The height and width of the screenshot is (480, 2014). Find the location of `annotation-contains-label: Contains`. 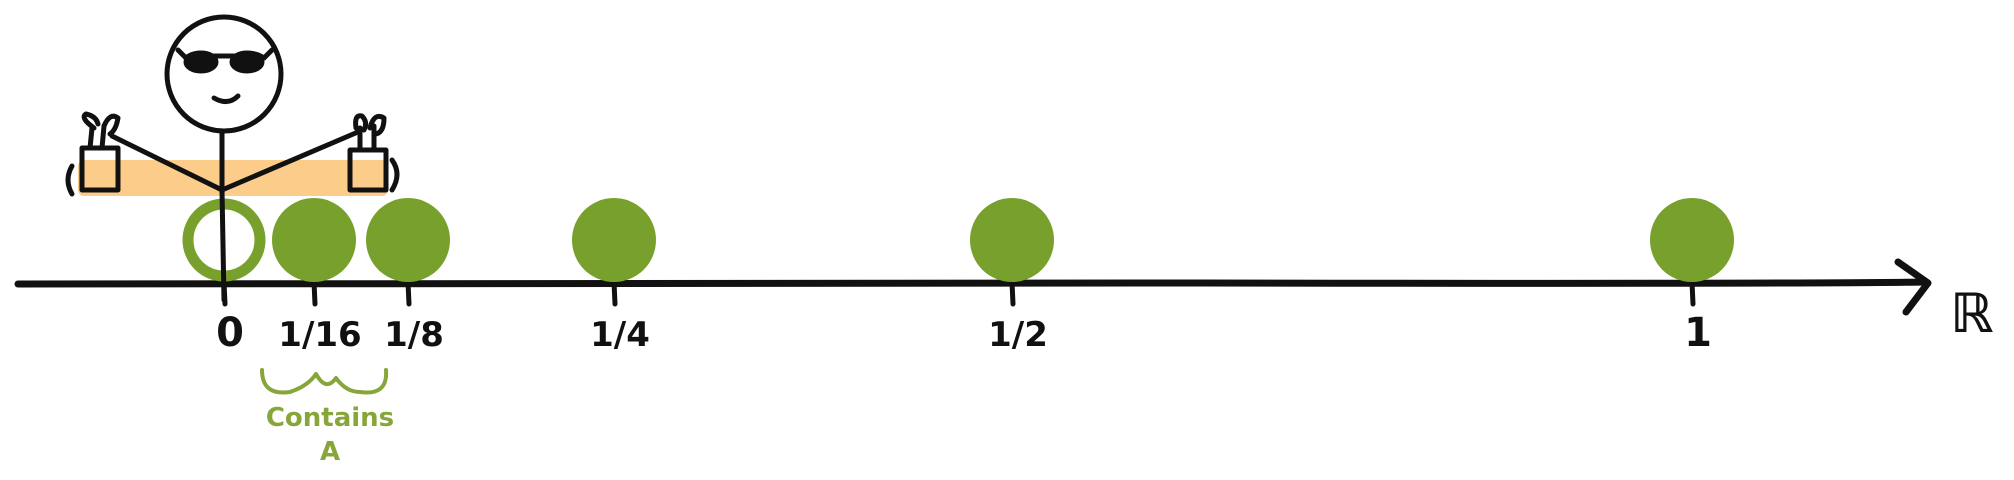

annotation-contains-label: Contains is located at coordinates (330, 418).